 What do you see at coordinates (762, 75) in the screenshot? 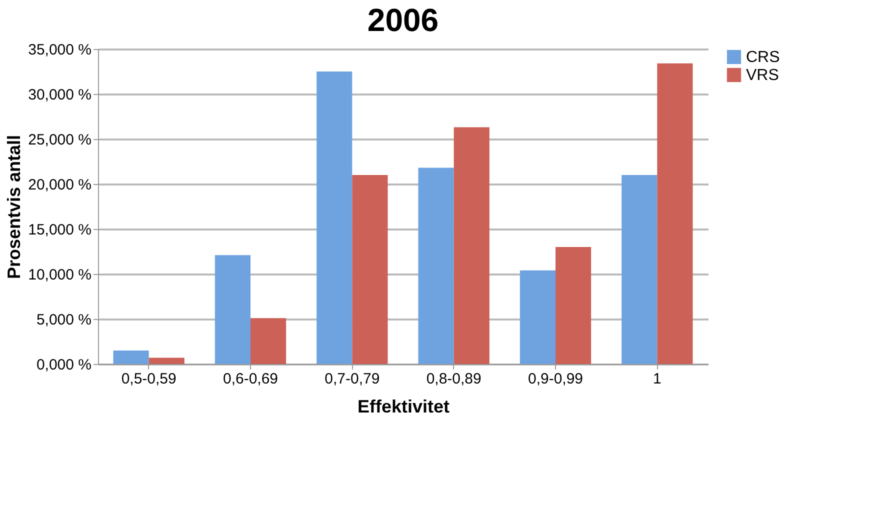
I see `legend-label: VRS` at bounding box center [762, 75].